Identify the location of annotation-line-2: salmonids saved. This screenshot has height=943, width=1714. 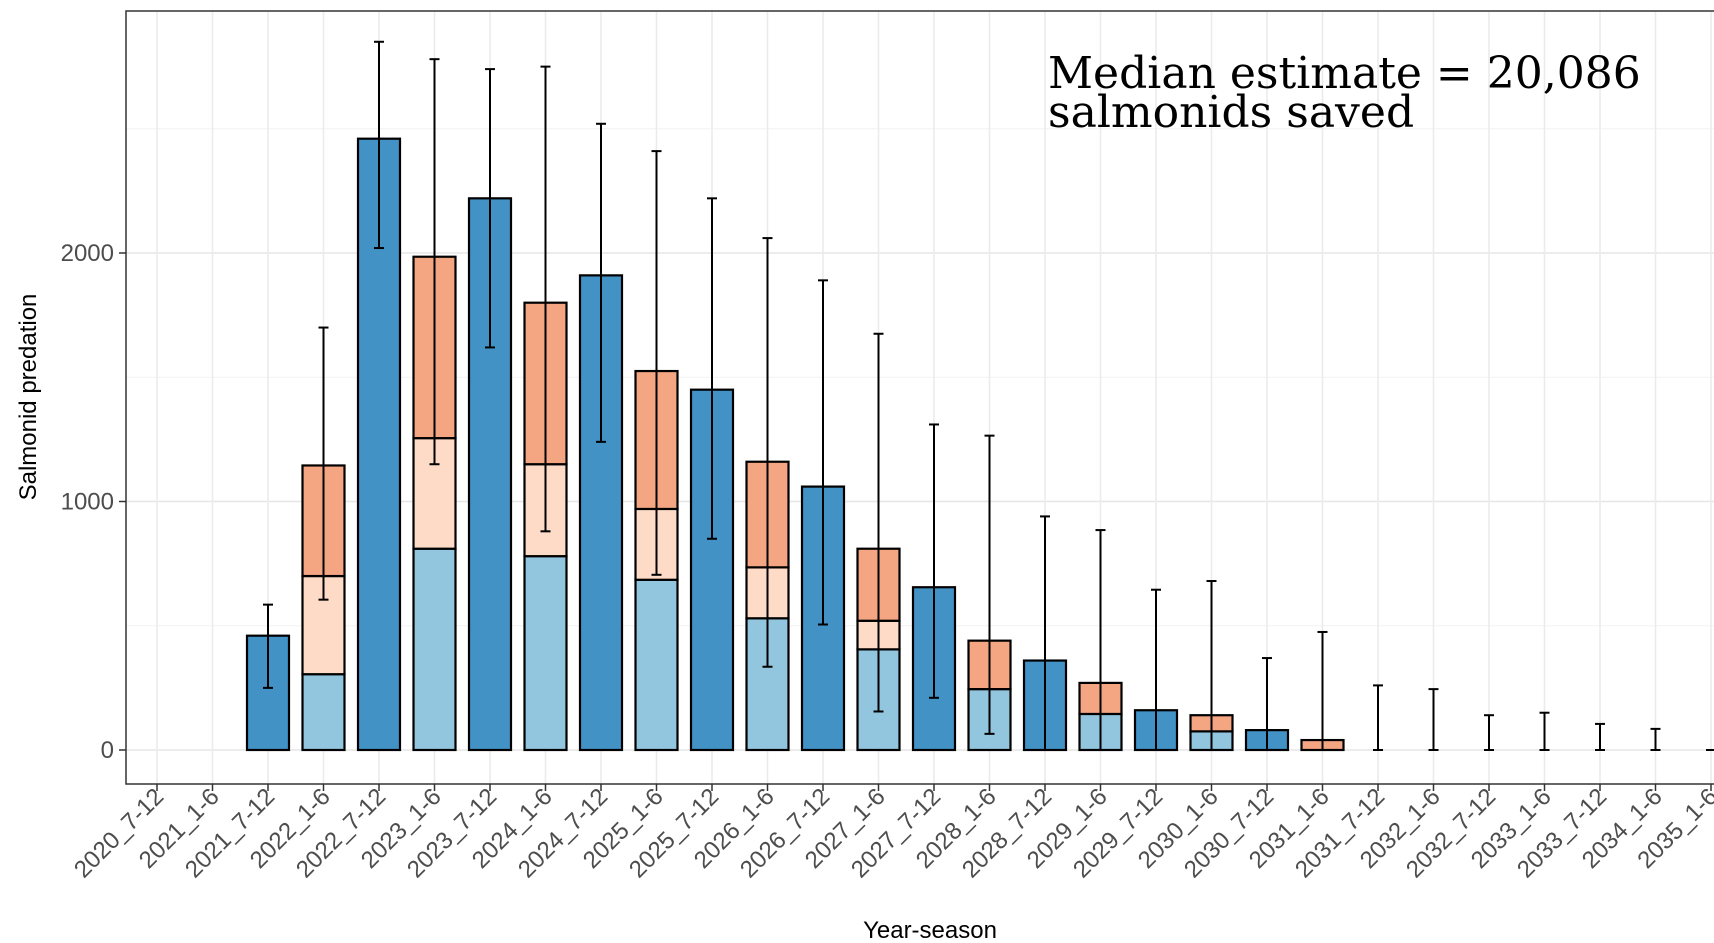
(1231, 112).